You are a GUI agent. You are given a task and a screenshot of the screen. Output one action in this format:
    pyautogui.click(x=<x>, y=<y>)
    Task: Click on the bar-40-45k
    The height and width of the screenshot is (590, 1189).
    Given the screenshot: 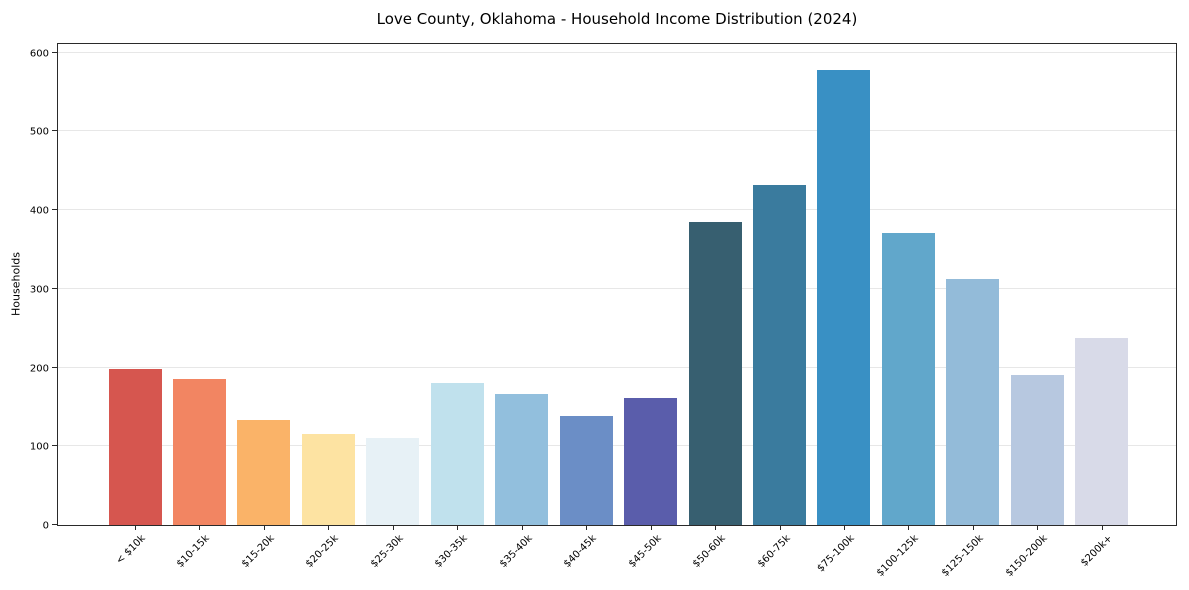 What is the action you would take?
    pyautogui.click(x=586, y=470)
    